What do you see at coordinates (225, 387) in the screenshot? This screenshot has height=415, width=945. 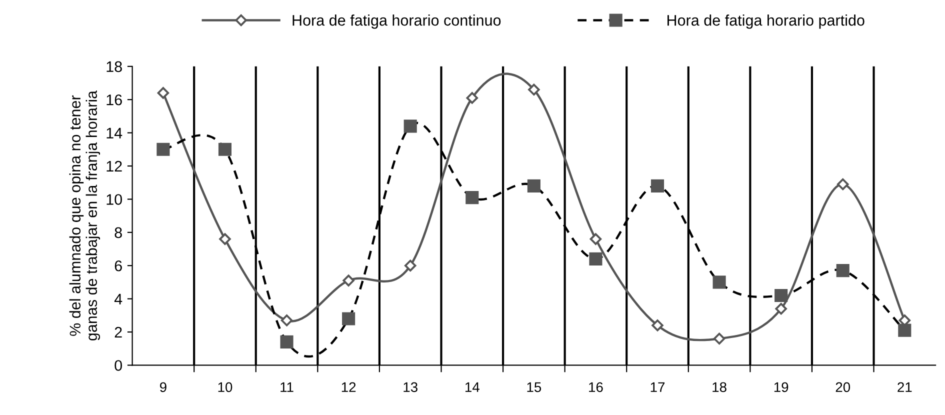 I see `x-tick-label: 10` at bounding box center [225, 387].